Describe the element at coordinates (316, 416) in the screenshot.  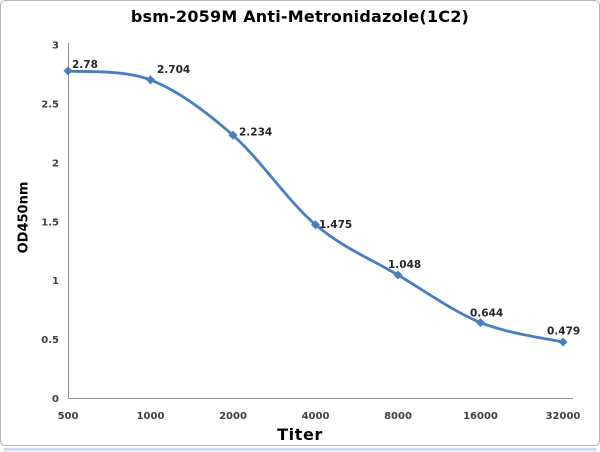
I see `x-tick-label: 4000` at that location.